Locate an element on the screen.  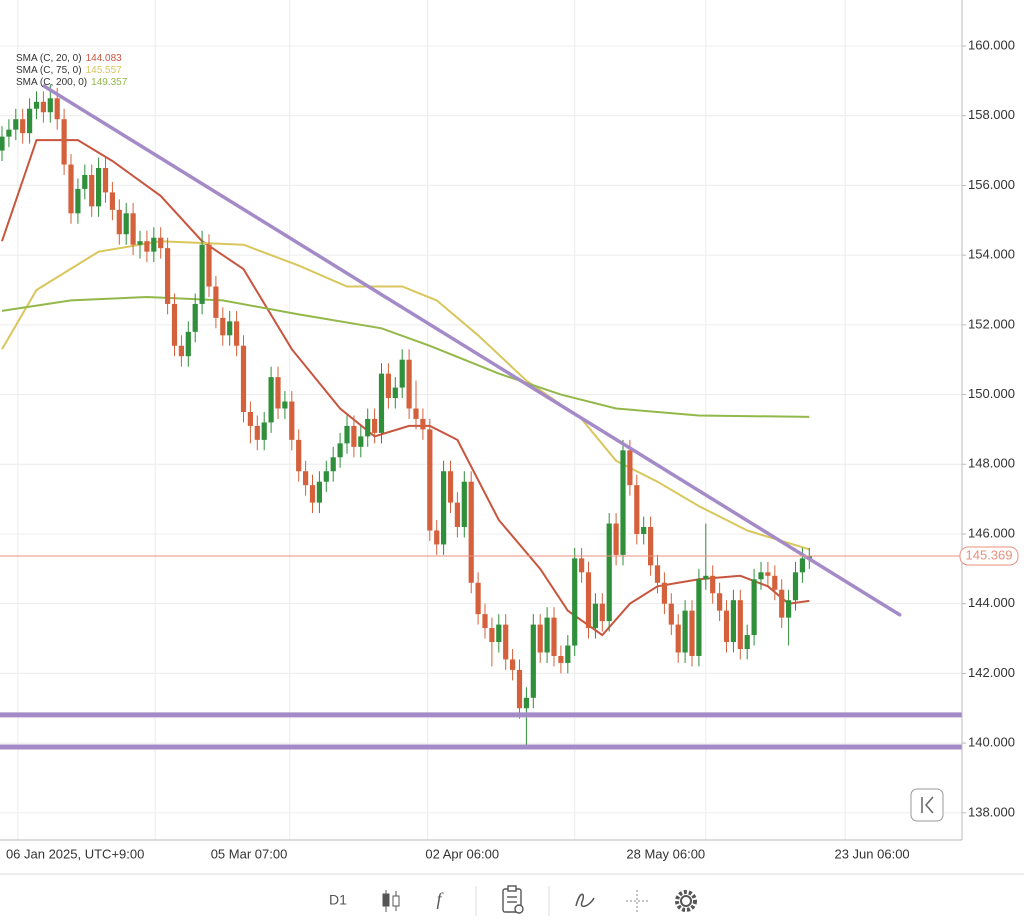
legend-value: 149.357 is located at coordinates (109, 82).